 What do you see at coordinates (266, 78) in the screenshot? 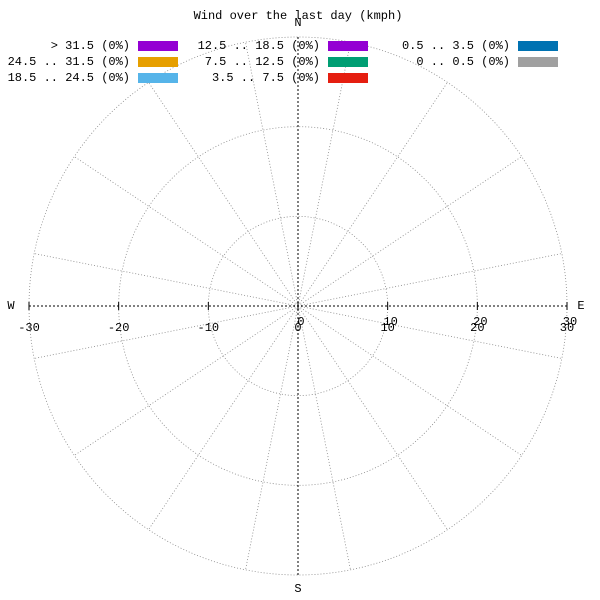
I see `legend-label: 3.5 .. 7.5 (0%)` at bounding box center [266, 78].